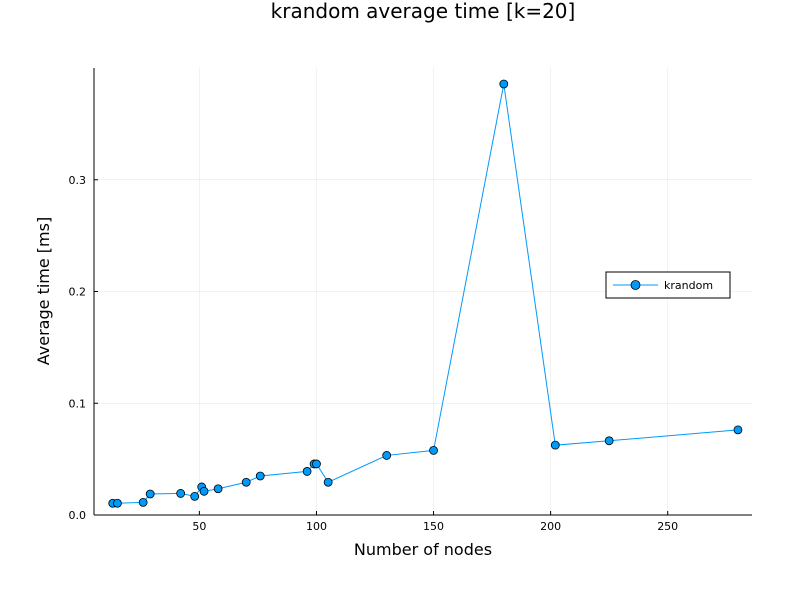 The height and width of the screenshot is (600, 800). I want to click on x-tick-label: 150, so click(433, 526).